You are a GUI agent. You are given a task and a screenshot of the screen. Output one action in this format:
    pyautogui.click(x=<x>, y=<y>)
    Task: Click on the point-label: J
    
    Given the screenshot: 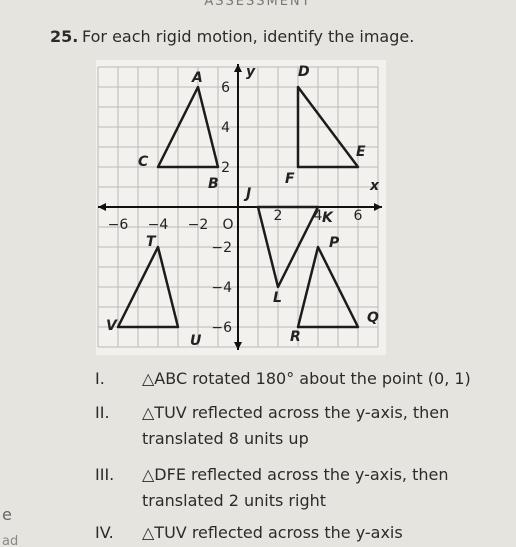 What is the action you would take?
    pyautogui.click(x=247, y=194)
    